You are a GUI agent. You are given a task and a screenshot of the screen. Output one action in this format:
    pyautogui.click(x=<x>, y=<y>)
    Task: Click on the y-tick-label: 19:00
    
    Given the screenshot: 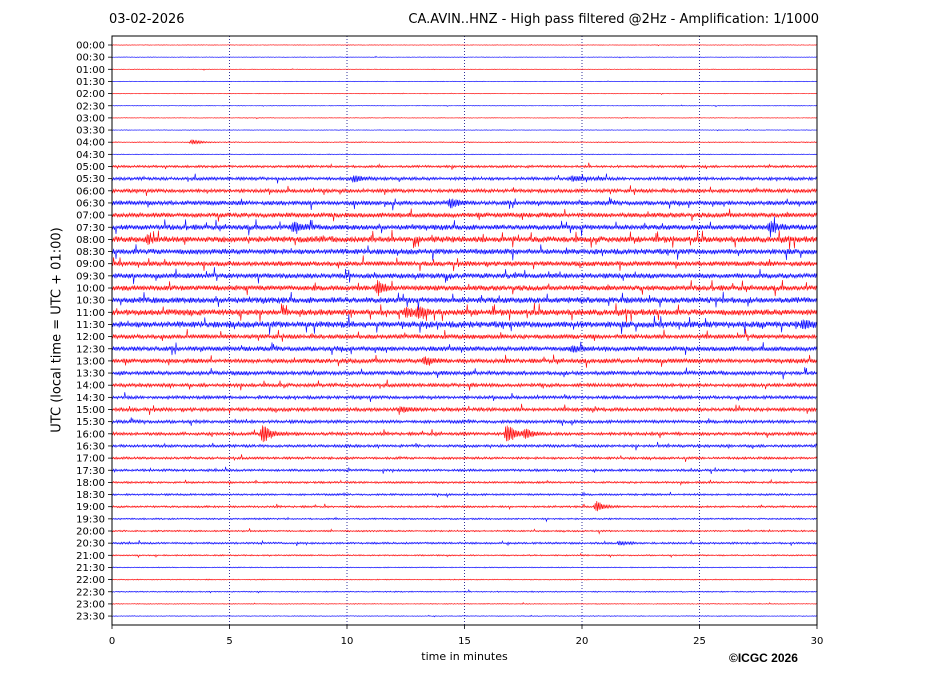 What is the action you would take?
    pyautogui.click(x=90, y=507)
    